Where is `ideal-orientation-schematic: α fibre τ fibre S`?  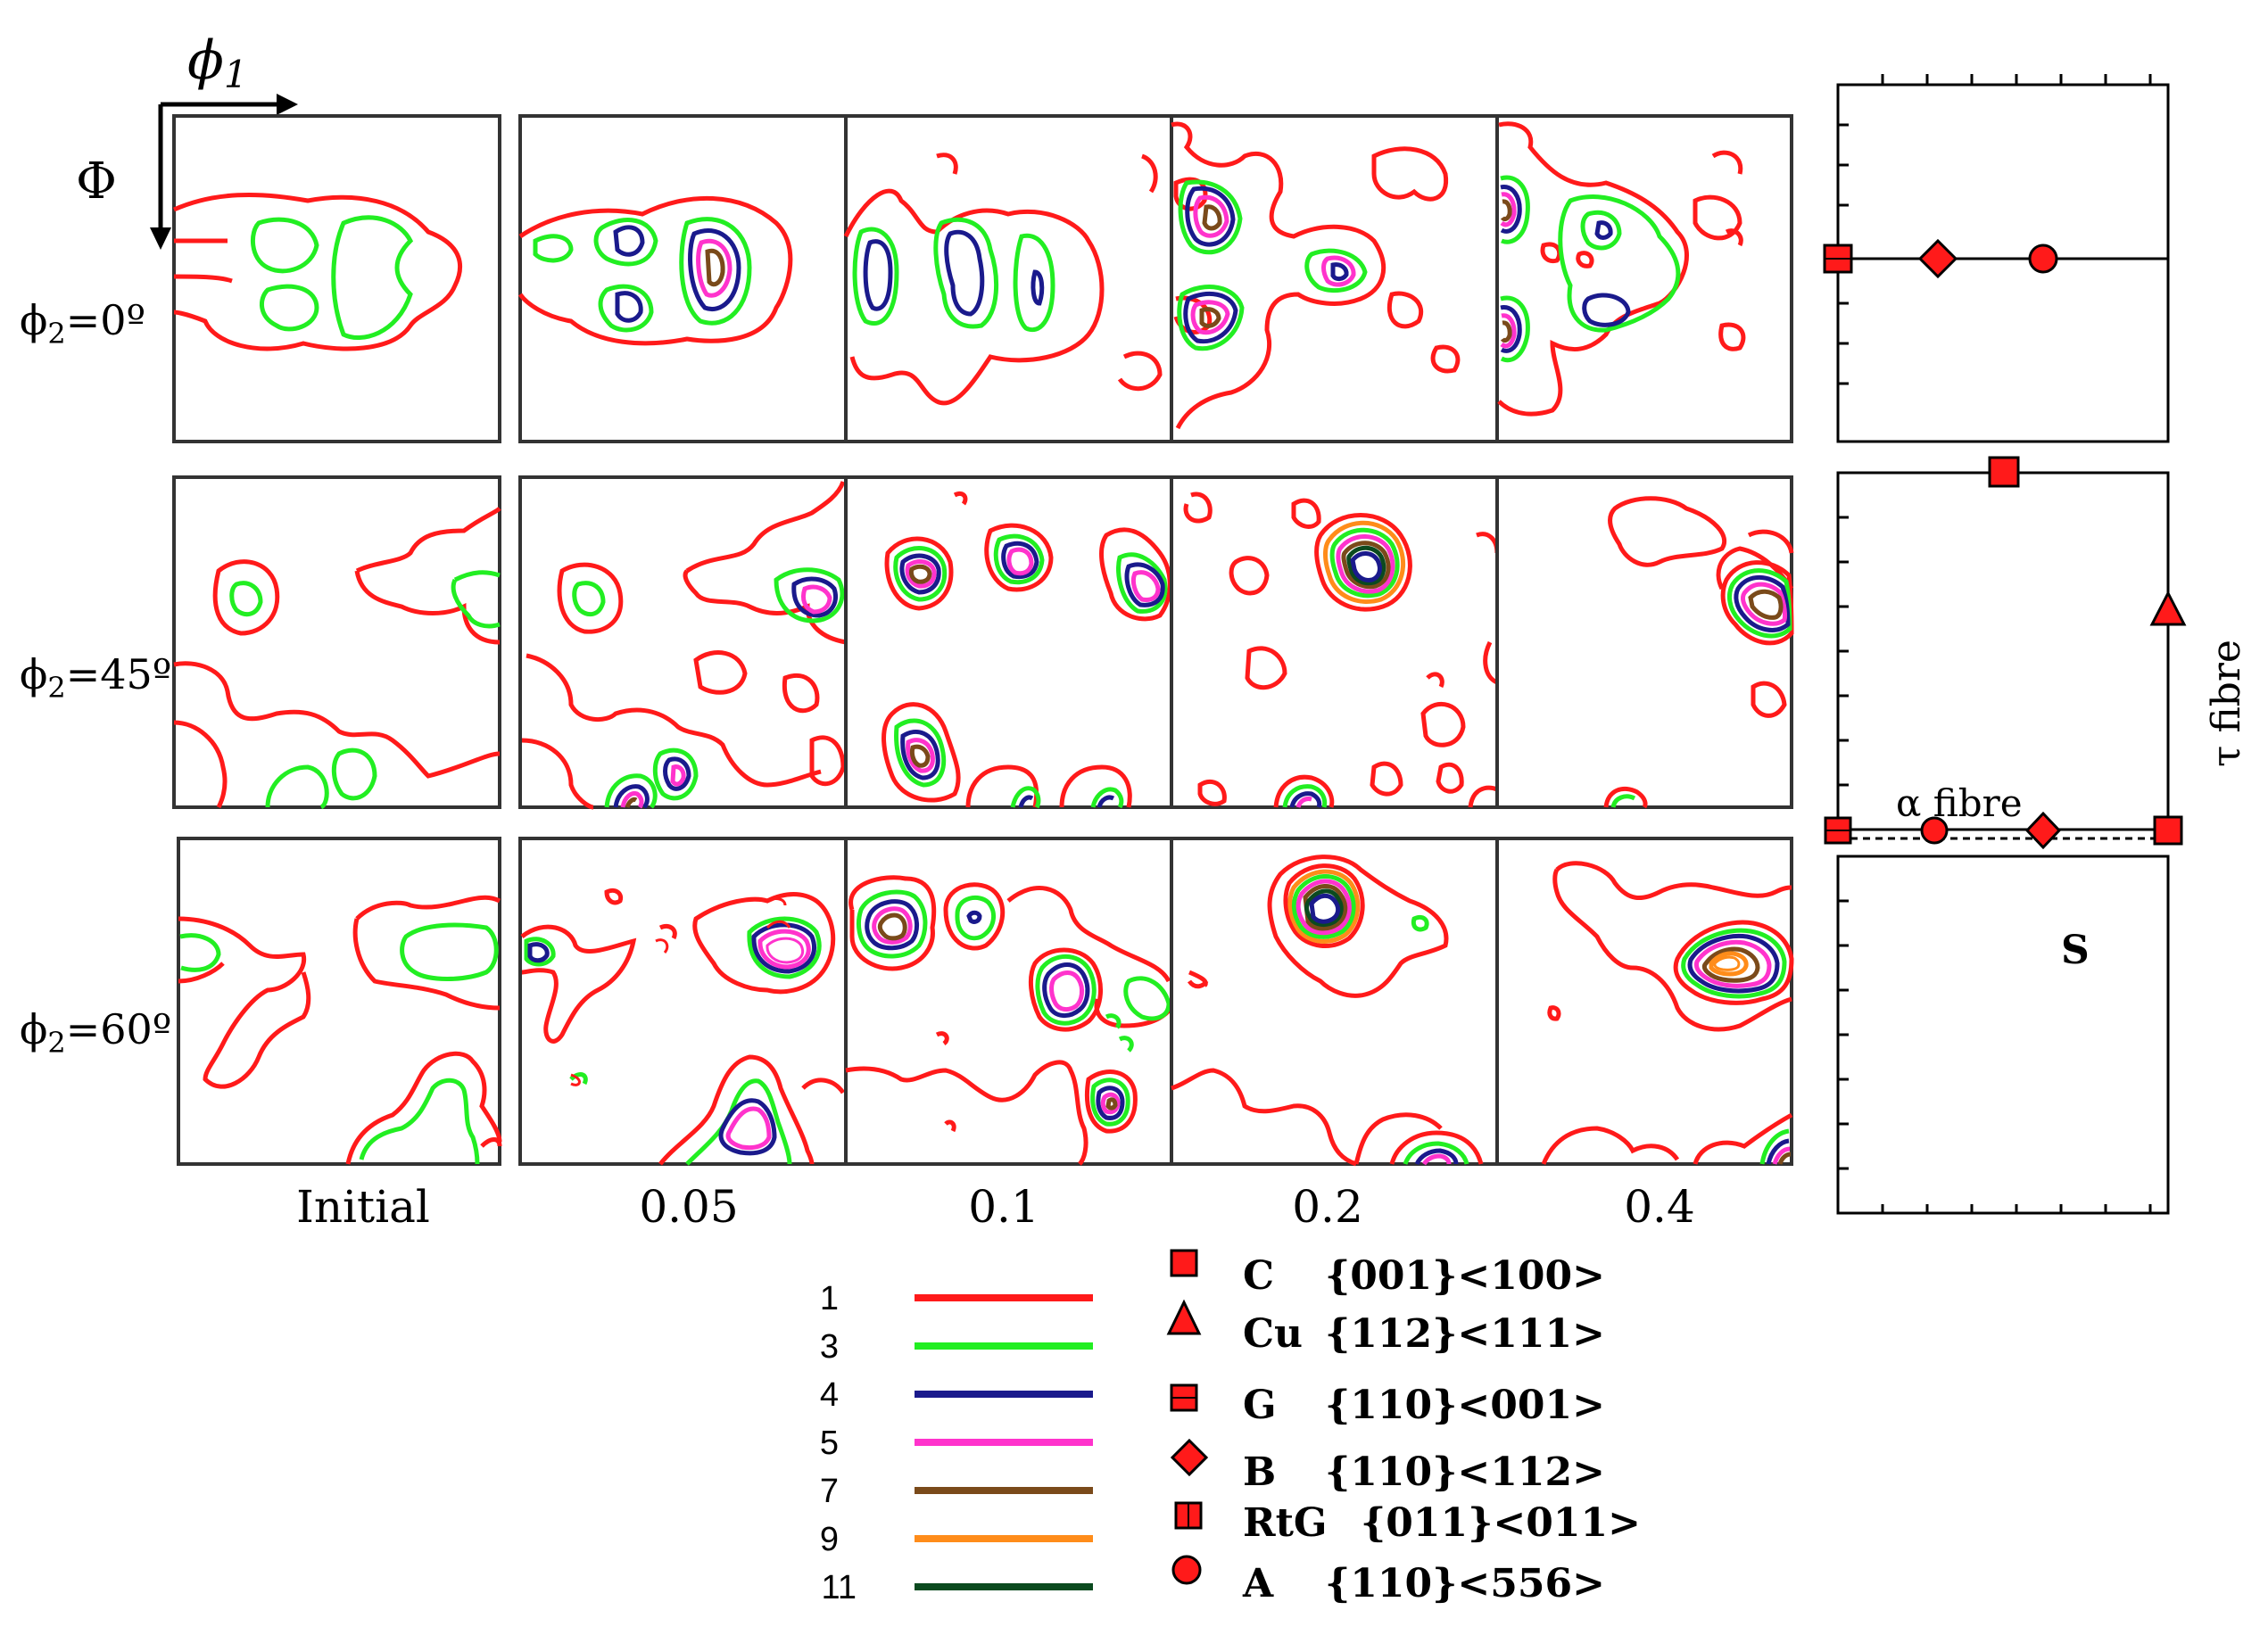
ideal-orientation-schematic: α fibre τ fibre S is located at coordinates (2036, 644).